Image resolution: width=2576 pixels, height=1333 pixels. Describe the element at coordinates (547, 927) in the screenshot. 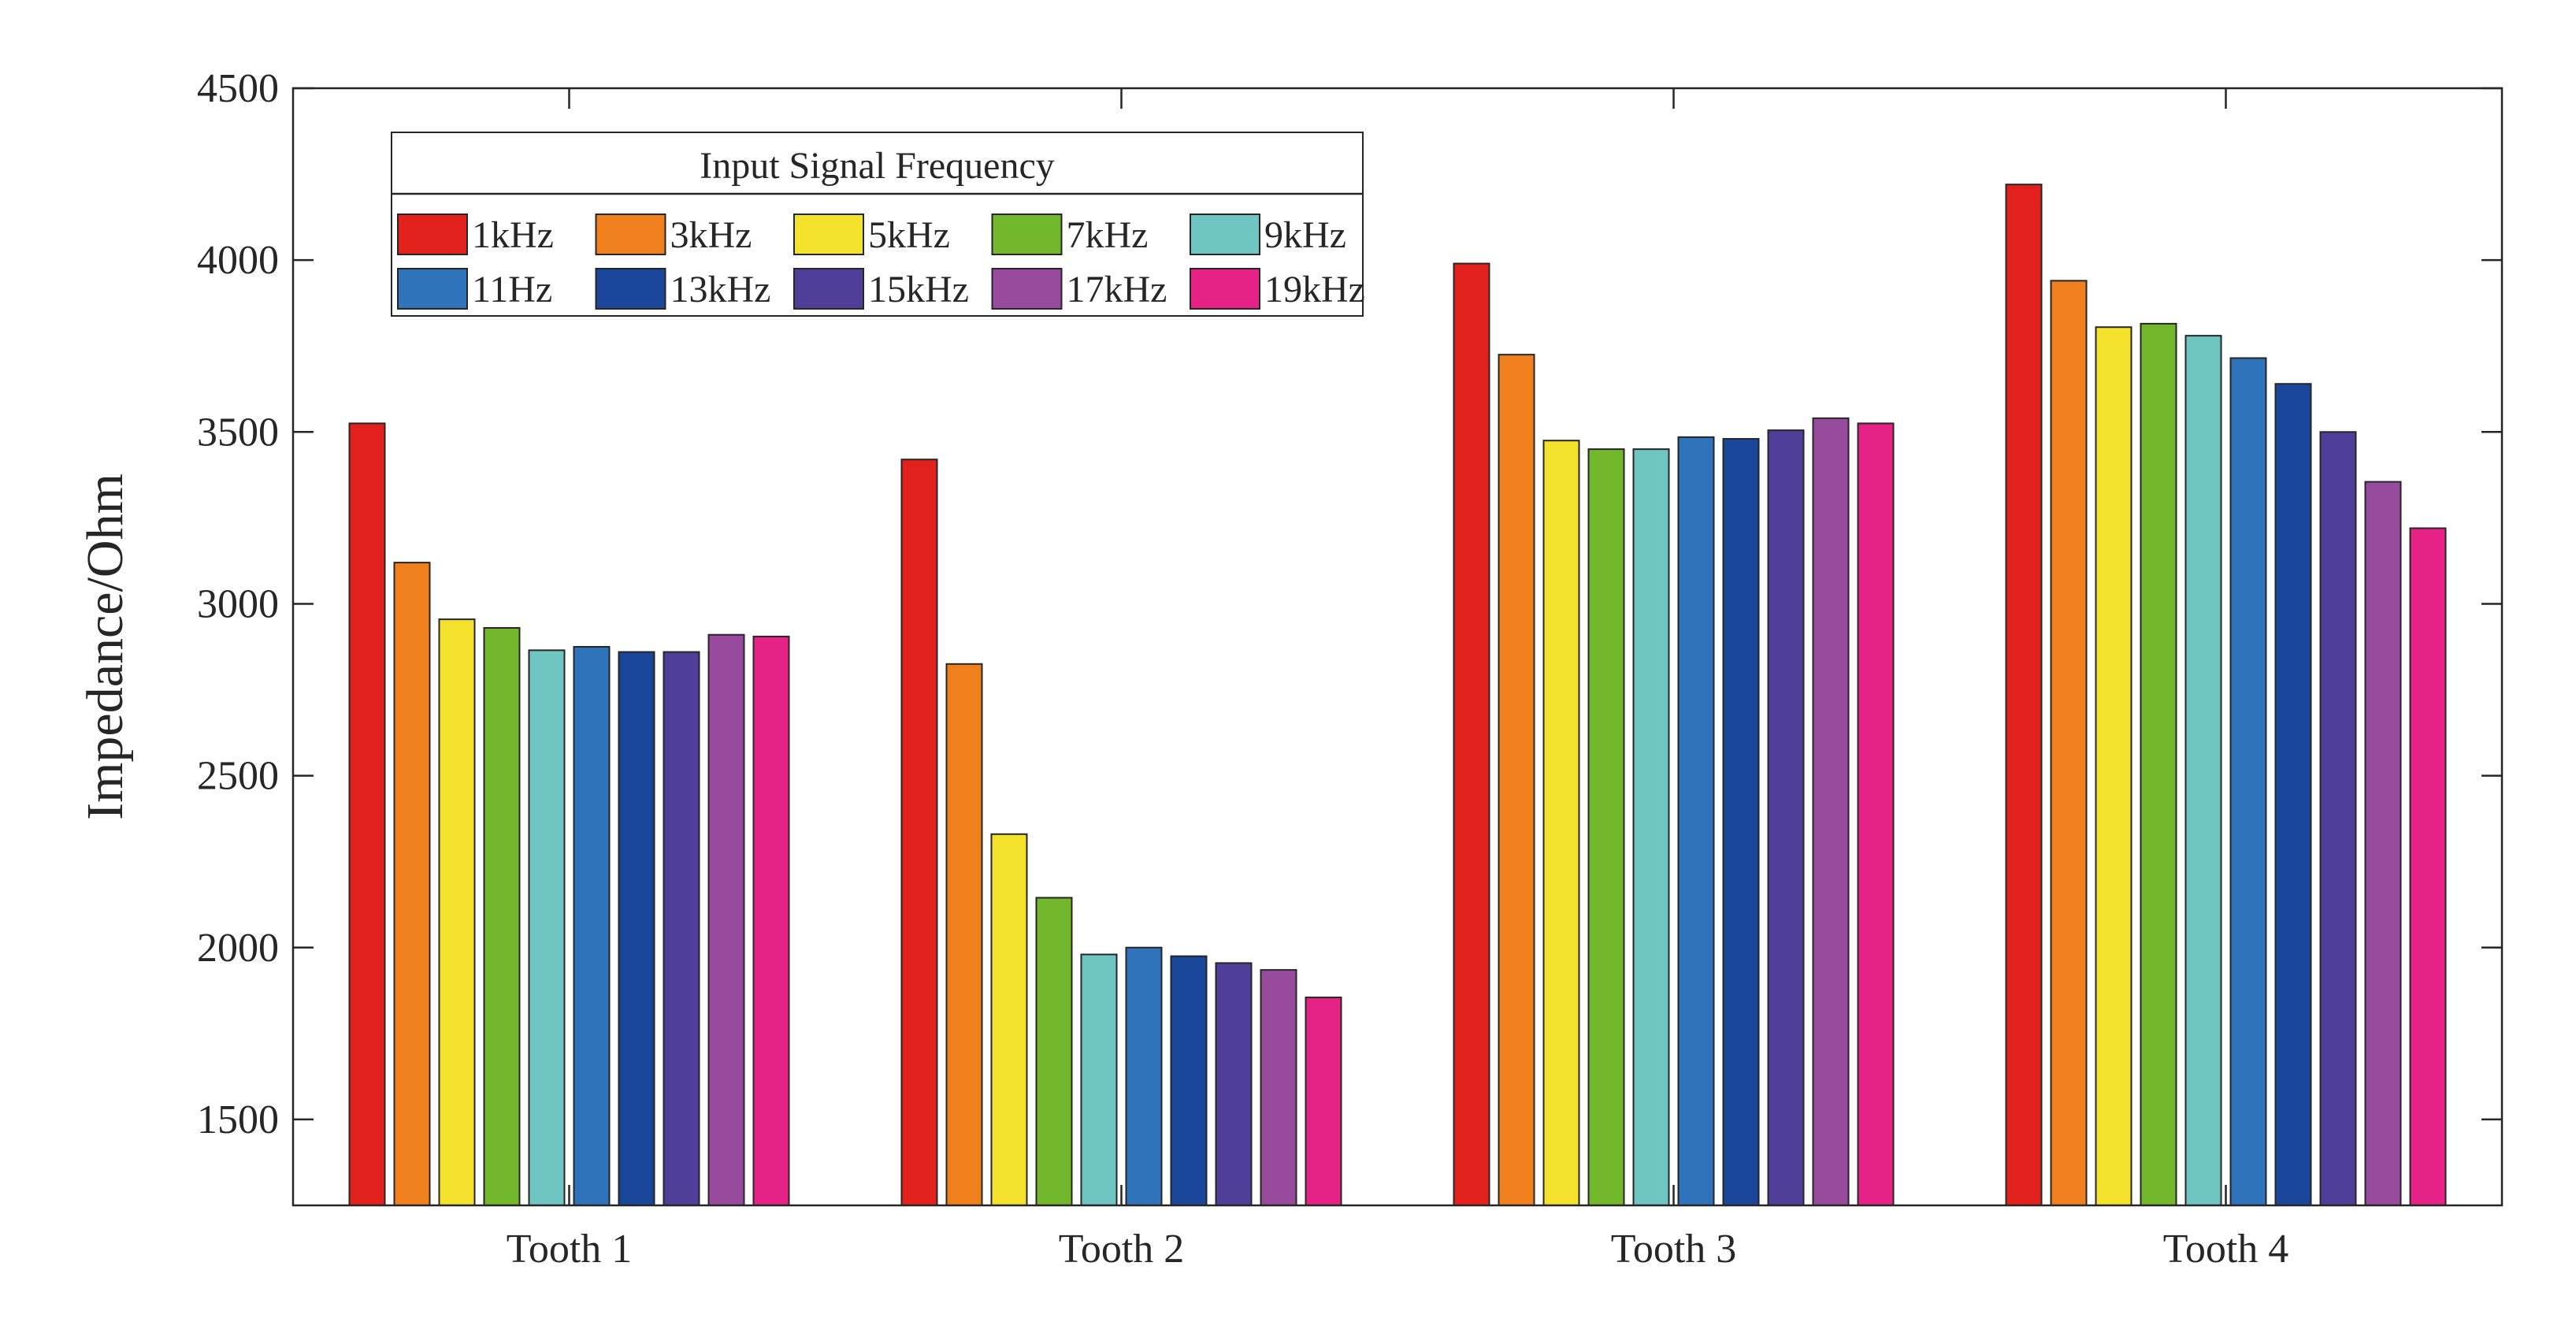

I see `bar-tooth-1-9khz` at that location.